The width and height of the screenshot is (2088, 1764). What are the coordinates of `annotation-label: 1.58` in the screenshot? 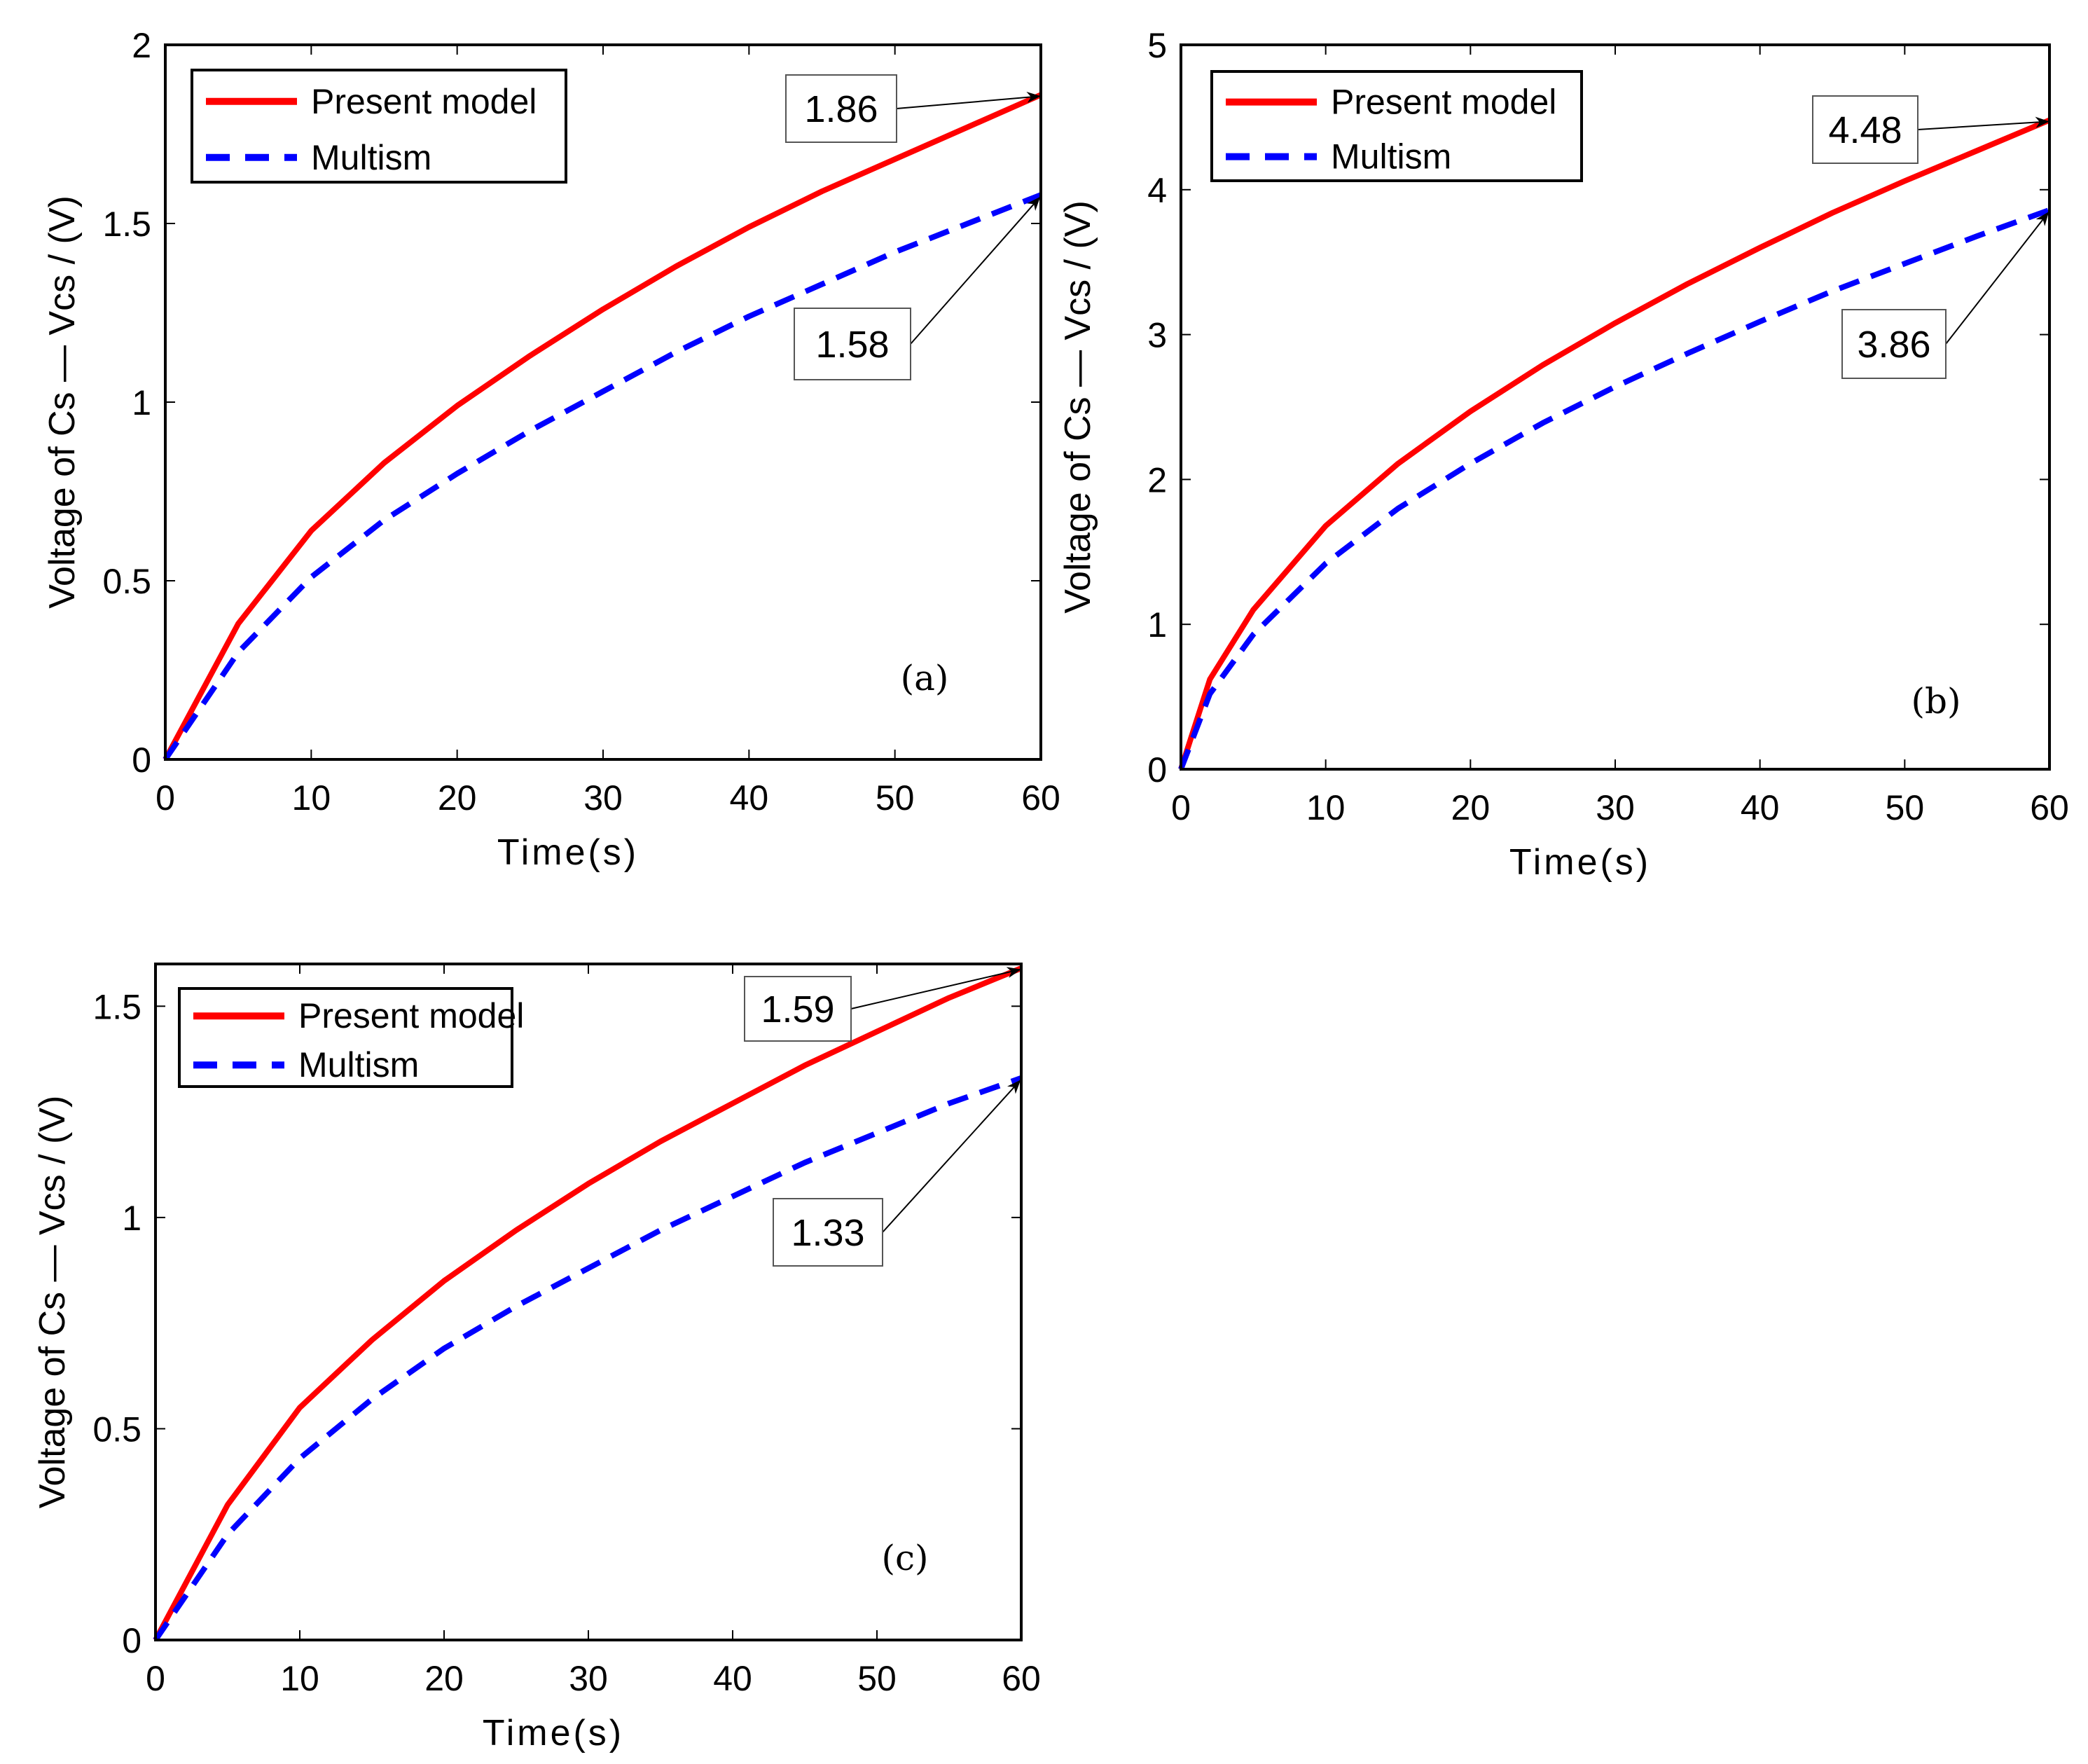 It's located at (852, 345).